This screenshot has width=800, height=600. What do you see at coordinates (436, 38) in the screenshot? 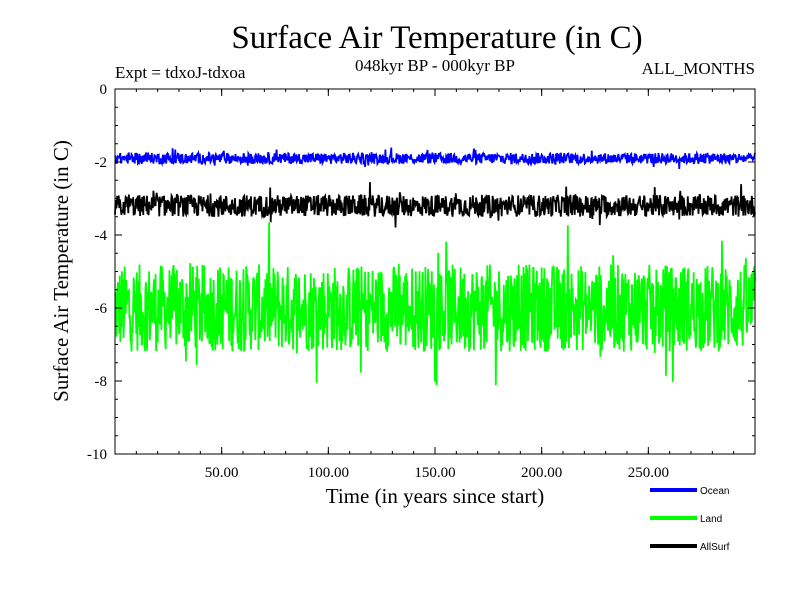
I see `chart-title: Surface Air Temperature (in C)` at bounding box center [436, 38].